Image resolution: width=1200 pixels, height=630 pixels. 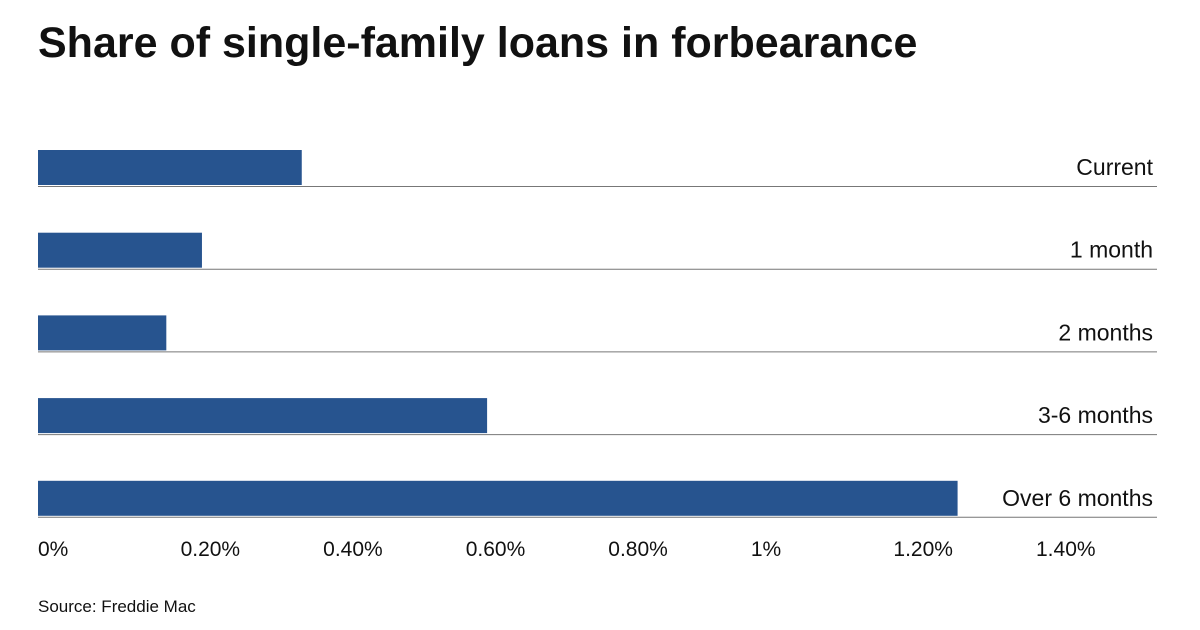 What do you see at coordinates (1111, 250) in the screenshot?
I see `category-label: 1 month` at bounding box center [1111, 250].